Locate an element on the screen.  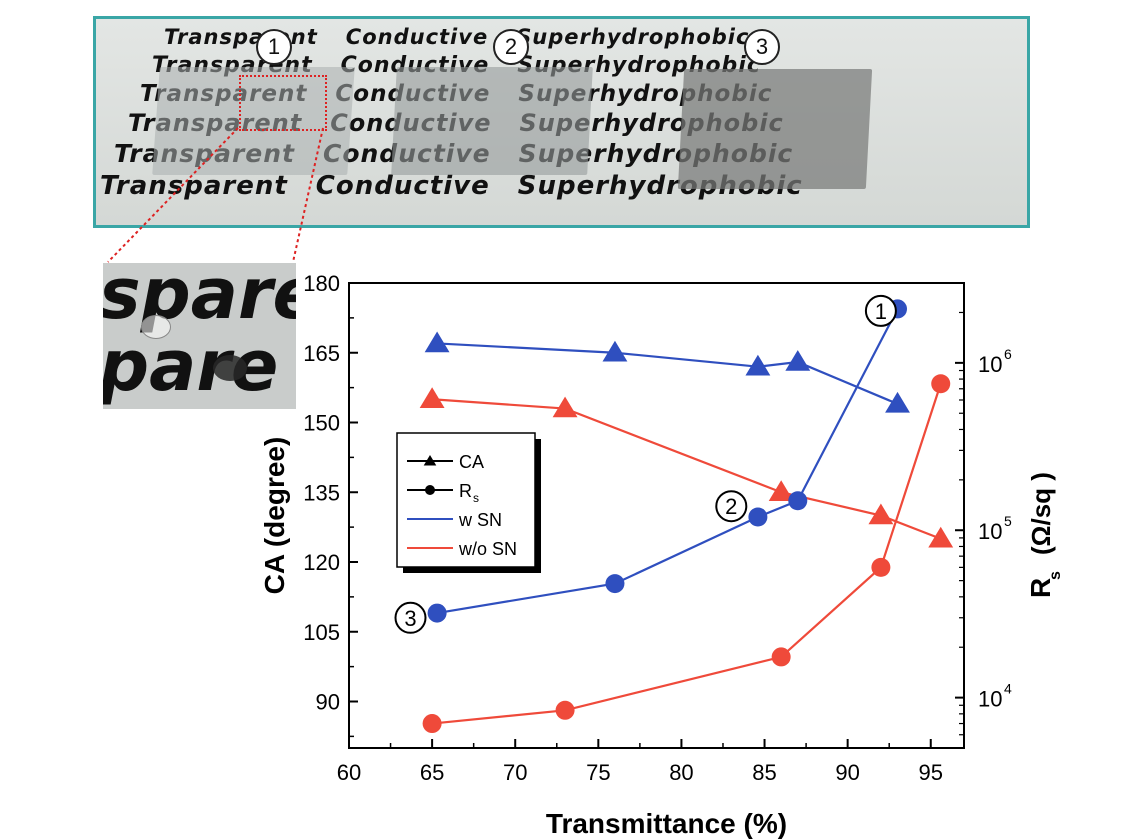
x-tick-label: 80 is located at coordinates (681, 772).